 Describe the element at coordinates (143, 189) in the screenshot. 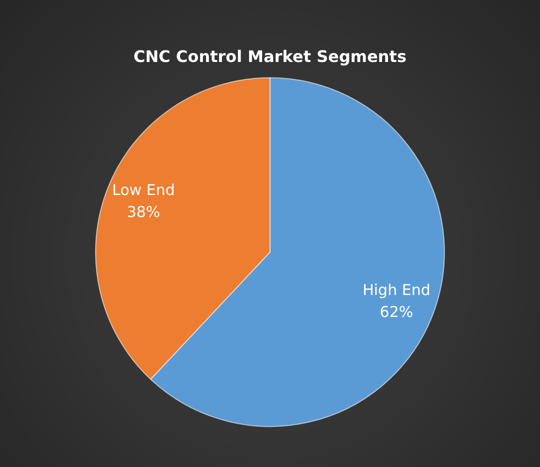

I see `slice-label: Low End` at that location.